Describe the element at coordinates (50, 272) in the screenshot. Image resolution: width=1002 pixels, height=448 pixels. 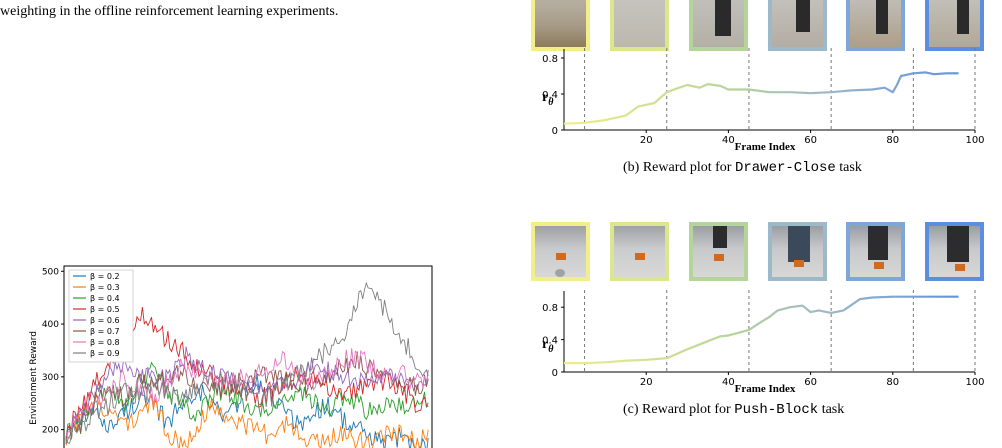
I see `y-tick-label: 500` at that location.